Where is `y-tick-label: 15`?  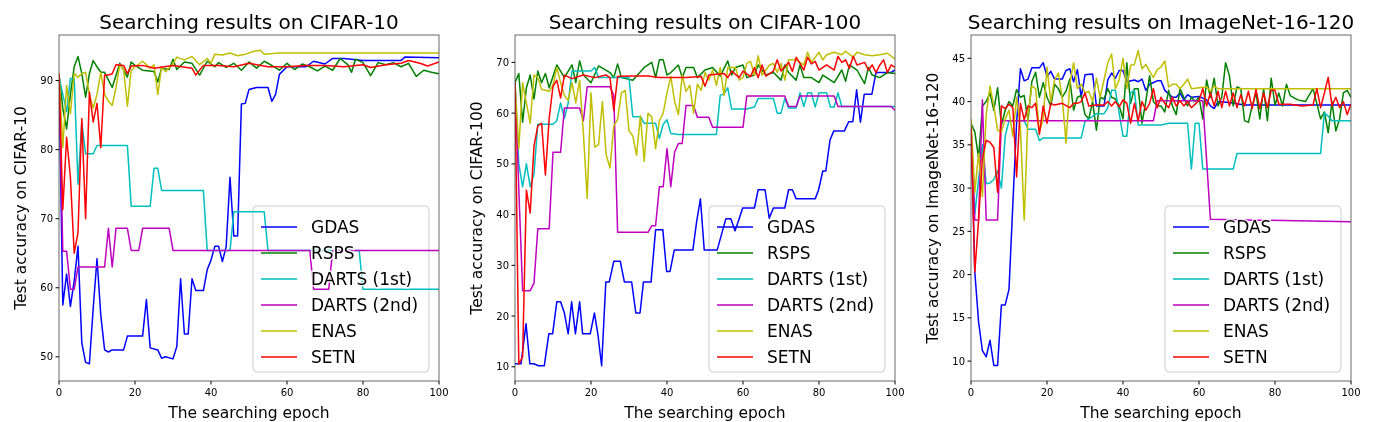 y-tick-label: 15 is located at coordinates (958, 318).